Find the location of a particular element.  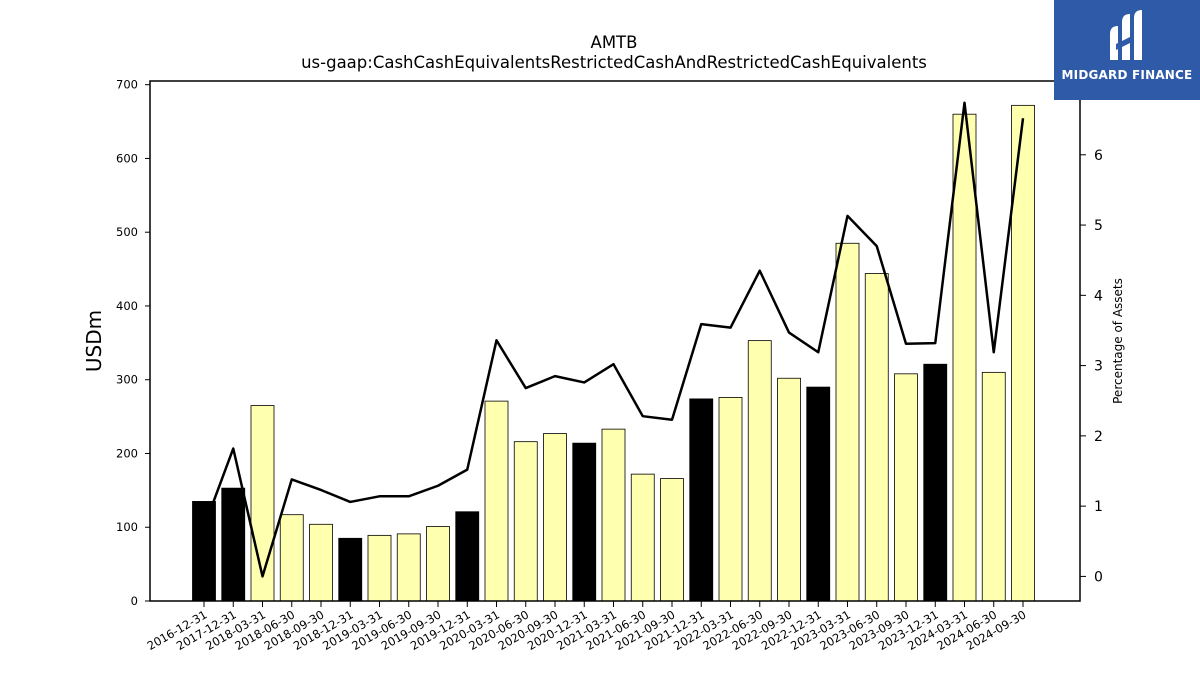

y-tick-label: 400 is located at coordinates (127, 306).